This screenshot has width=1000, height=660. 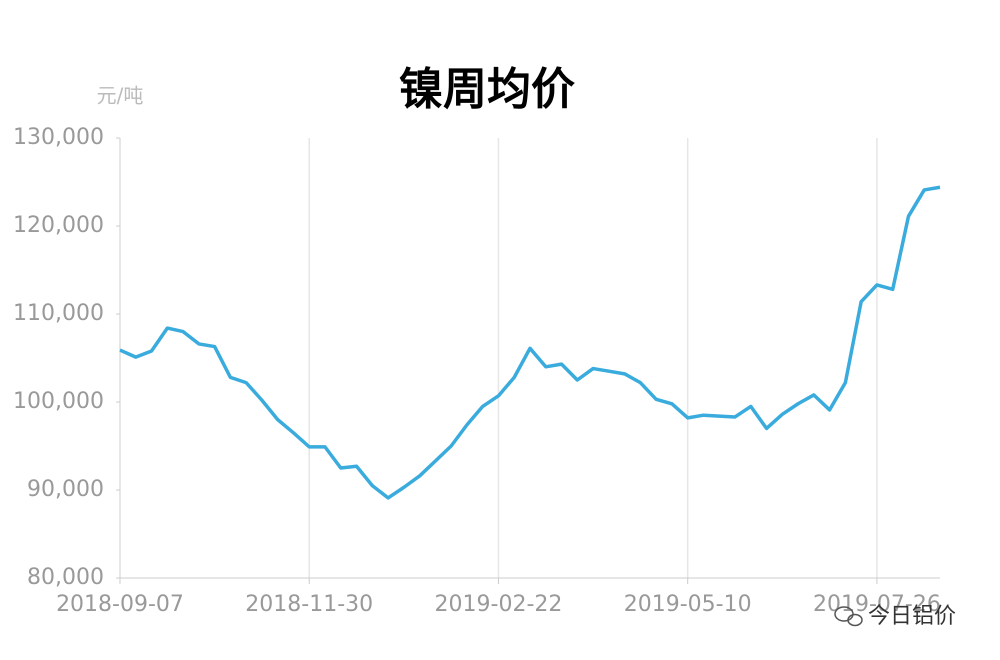 What do you see at coordinates (58, 137) in the screenshot?
I see `y-tick-label: 130,000` at bounding box center [58, 137].